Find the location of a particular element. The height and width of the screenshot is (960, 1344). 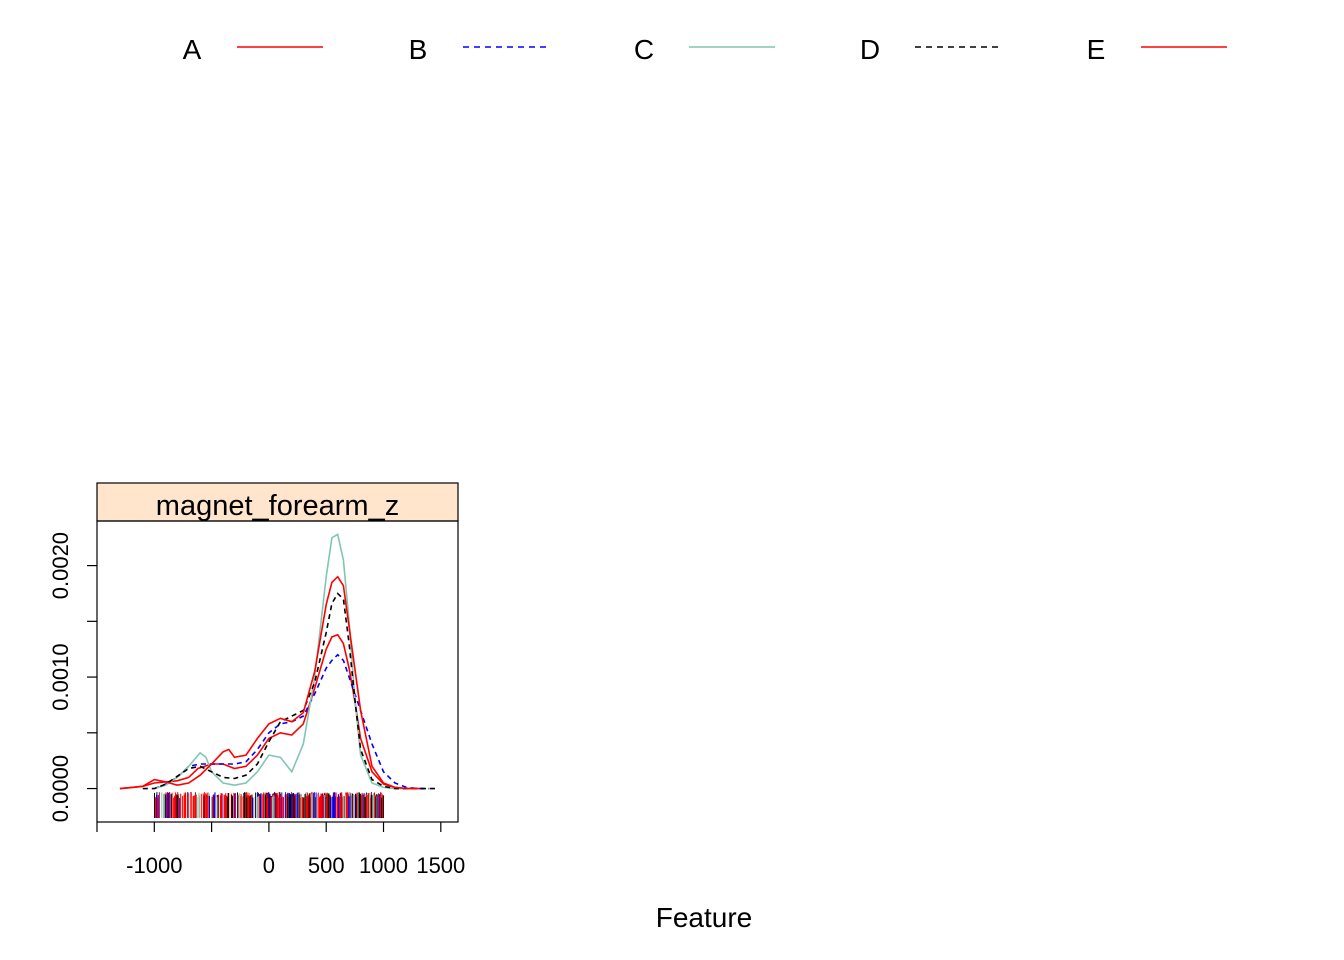

x-tick-label: 1000 is located at coordinates (383, 865).